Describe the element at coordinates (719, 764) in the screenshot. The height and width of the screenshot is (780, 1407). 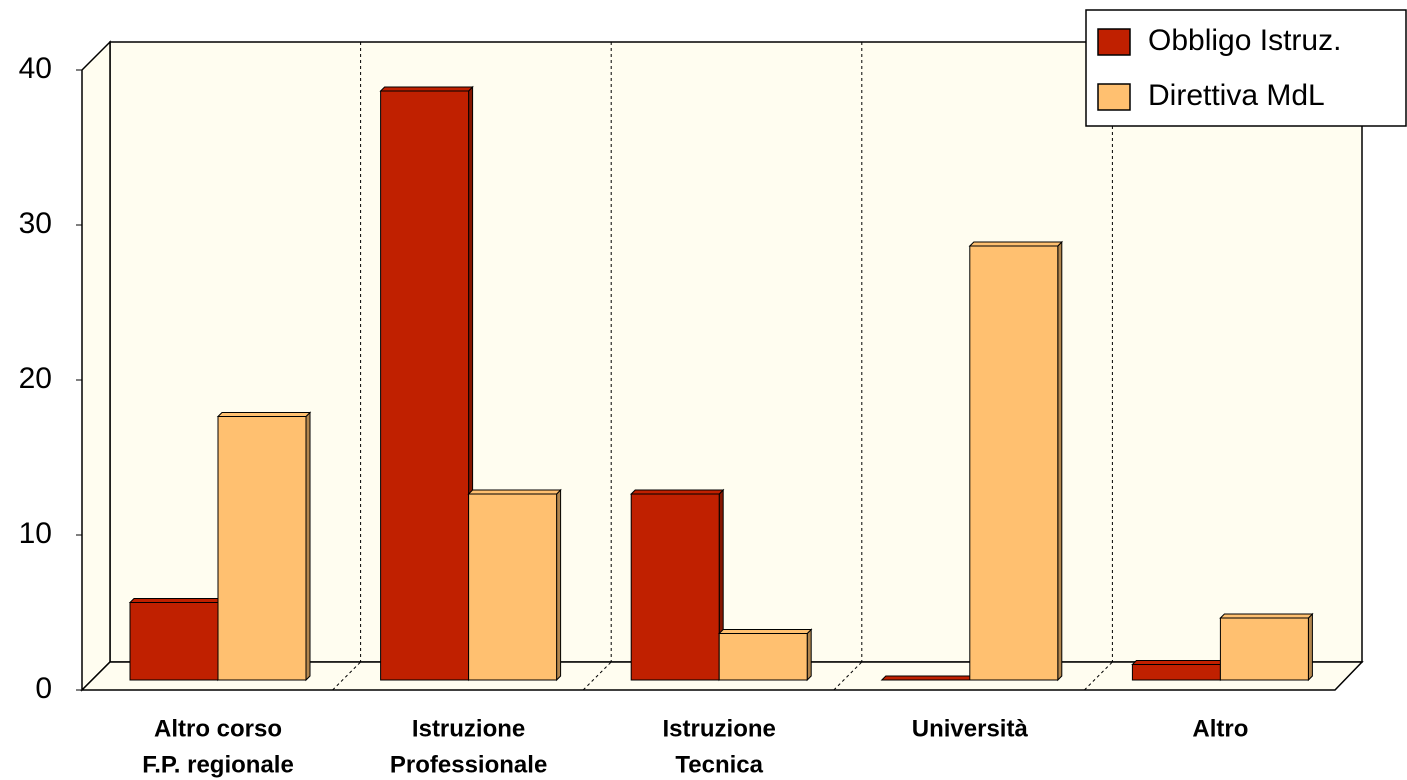
I see `x-tick-label: Tecnica` at that location.